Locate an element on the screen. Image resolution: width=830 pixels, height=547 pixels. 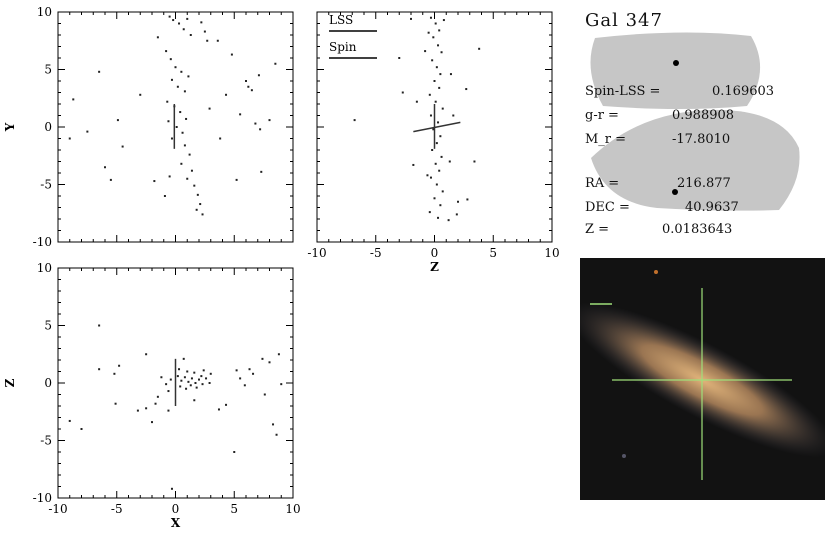
gr-label: g-r = is located at coordinates (602, 115).